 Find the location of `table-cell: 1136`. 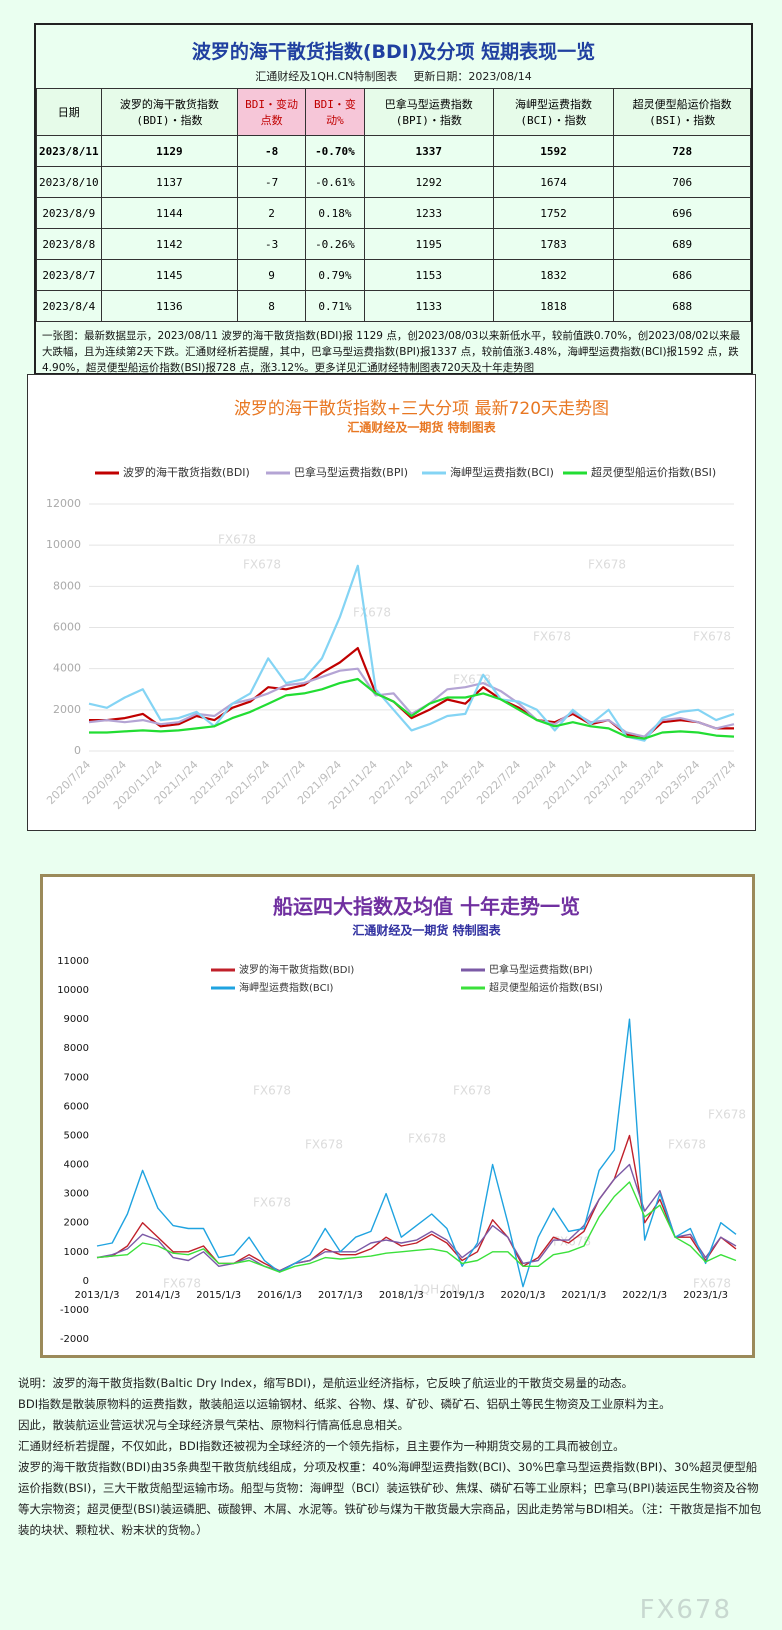

table-cell: 1136 is located at coordinates (169, 306).